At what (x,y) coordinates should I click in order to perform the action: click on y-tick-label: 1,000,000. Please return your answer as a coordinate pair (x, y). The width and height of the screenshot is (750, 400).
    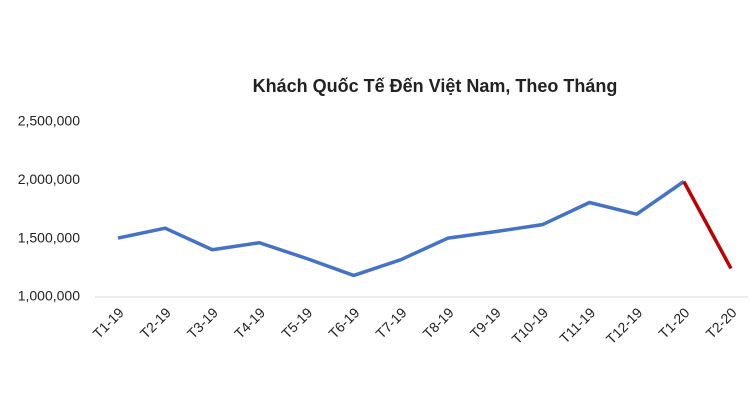
    Looking at the image, I should click on (49, 296).